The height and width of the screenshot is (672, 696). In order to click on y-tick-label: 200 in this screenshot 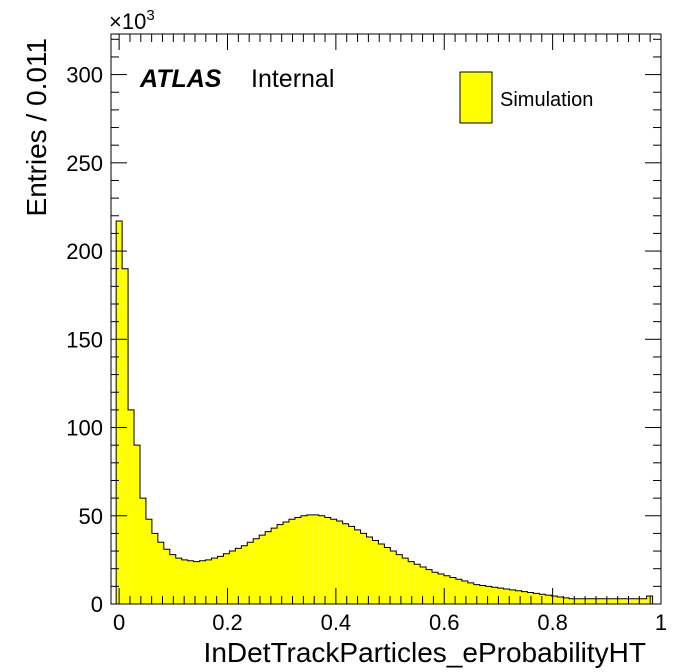, I will do `click(84, 251)`.